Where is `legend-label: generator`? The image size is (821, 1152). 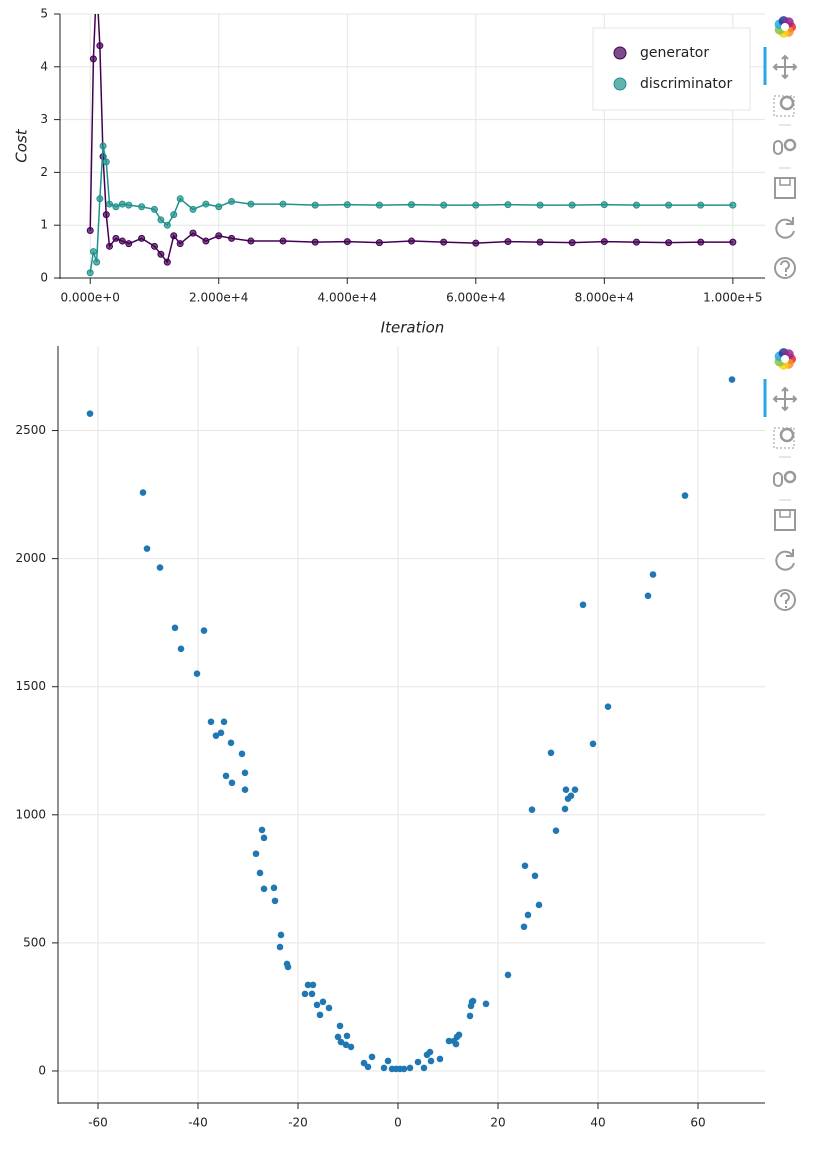
legend-label: generator is located at coordinates (674, 53).